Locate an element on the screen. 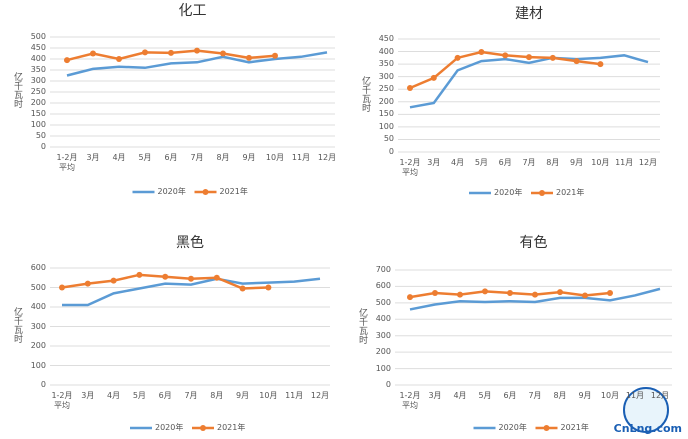  chart-title: 建材 is located at coordinates (529, 14).